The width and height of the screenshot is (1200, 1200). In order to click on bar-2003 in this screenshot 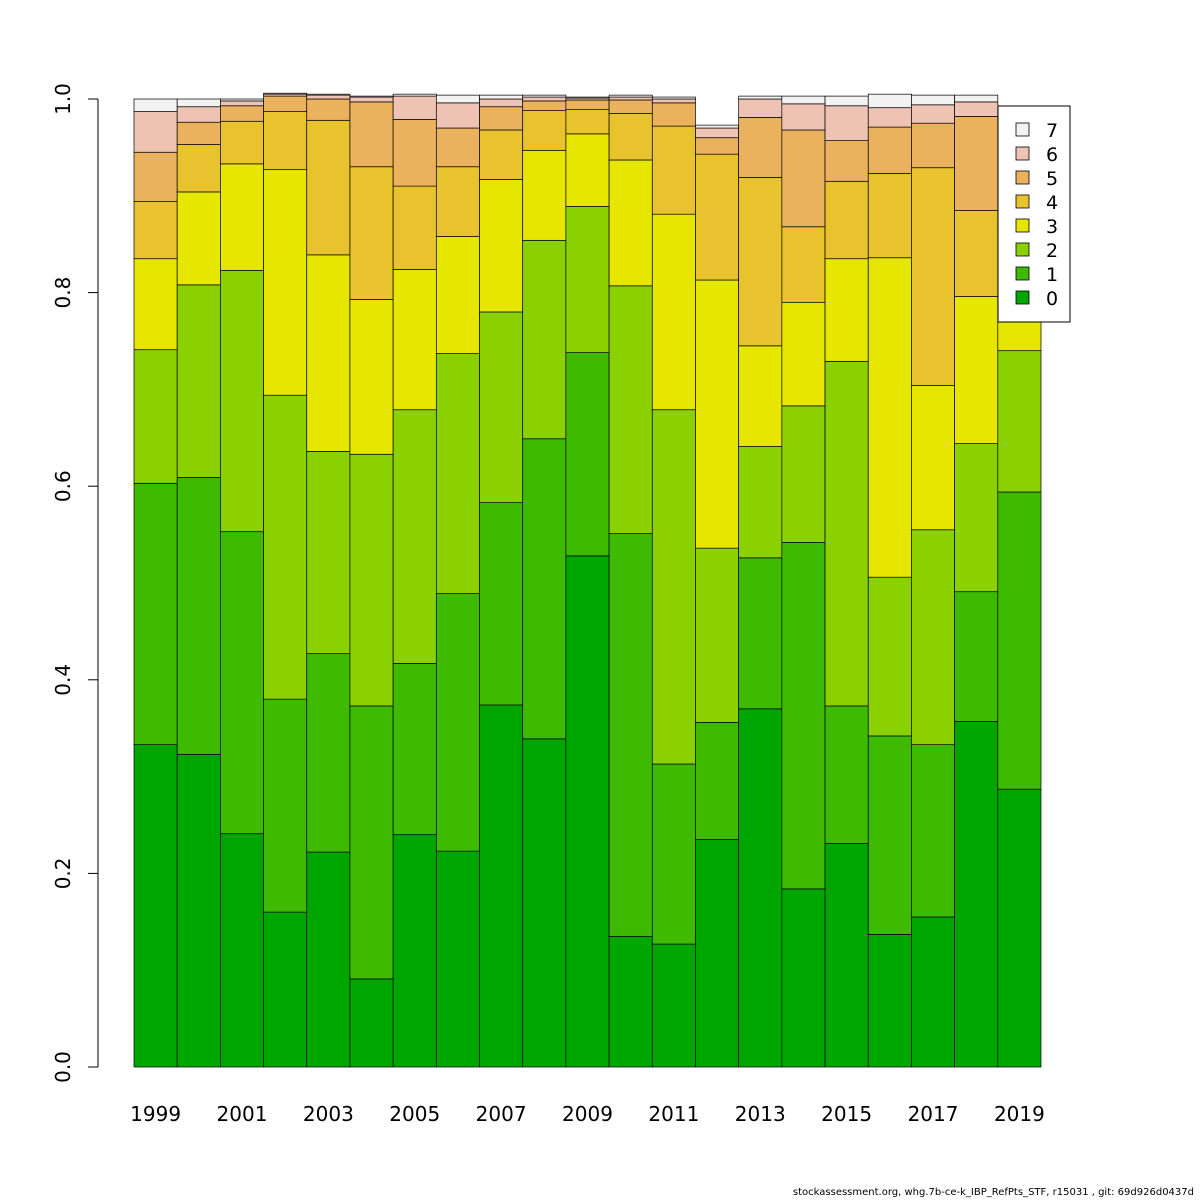, I will do `click(328, 580)`.